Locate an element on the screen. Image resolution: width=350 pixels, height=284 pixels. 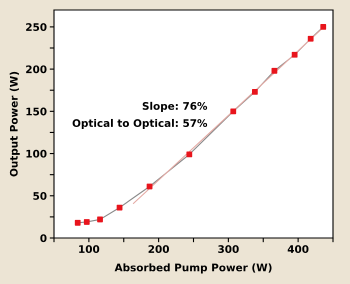
y-tick-label: 250 is located at coordinates (36, 27).